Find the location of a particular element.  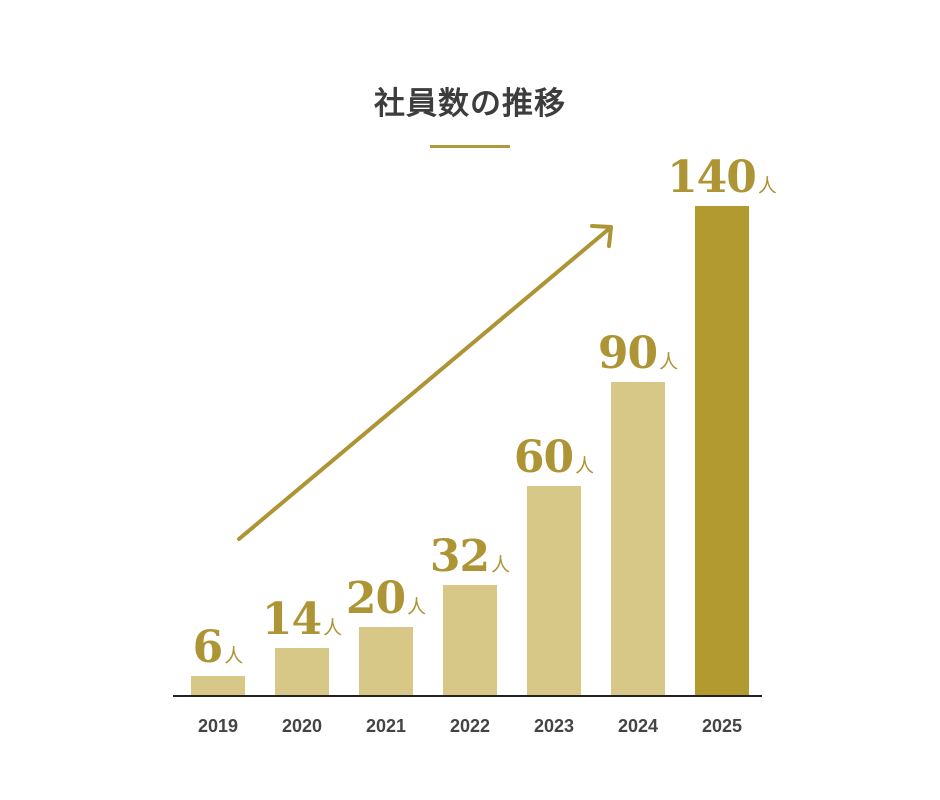

value-label-2021: 20 人 is located at coordinates (386, 598).